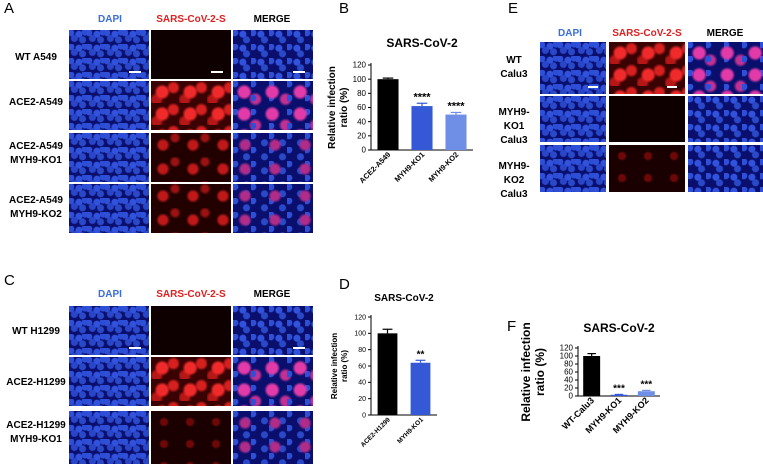 Image resolution: width=763 pixels, height=472 pixels. I want to click on row-label-ace2-a549: ACE2-A549, so click(36, 102).